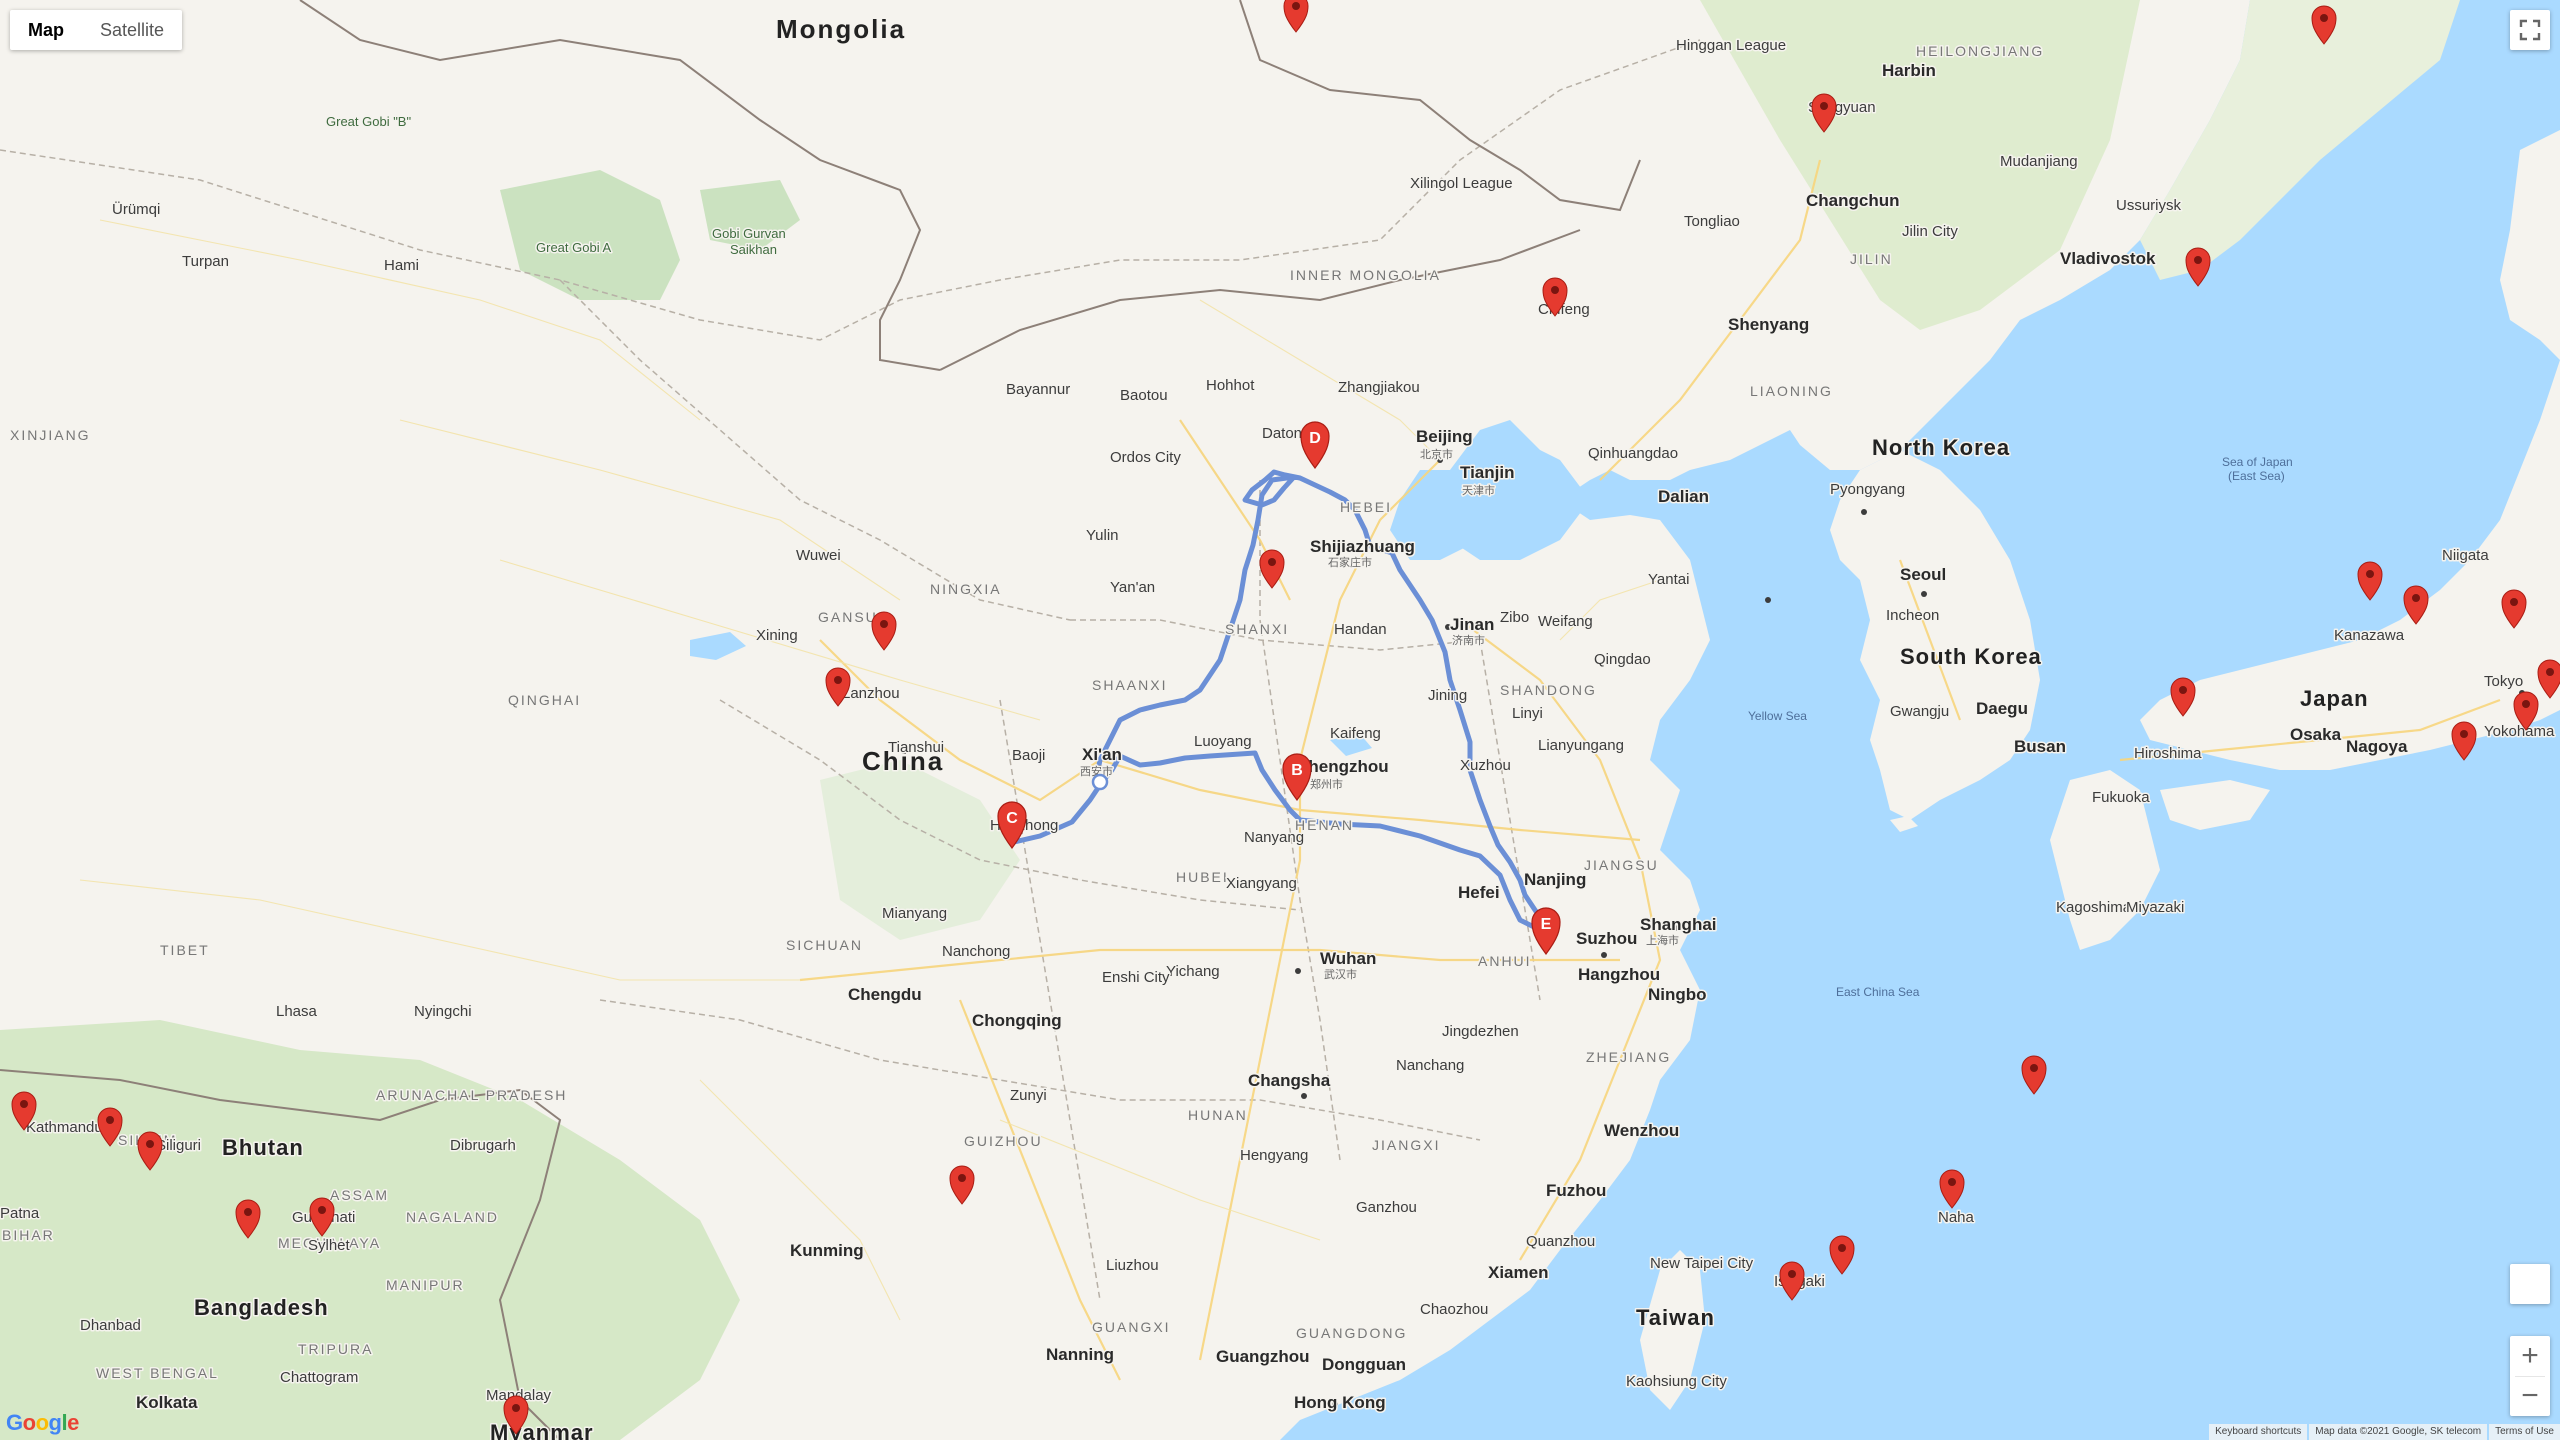 This screenshot has height=1440, width=2560. I want to click on zoom-divider, so click(2530, 1376).